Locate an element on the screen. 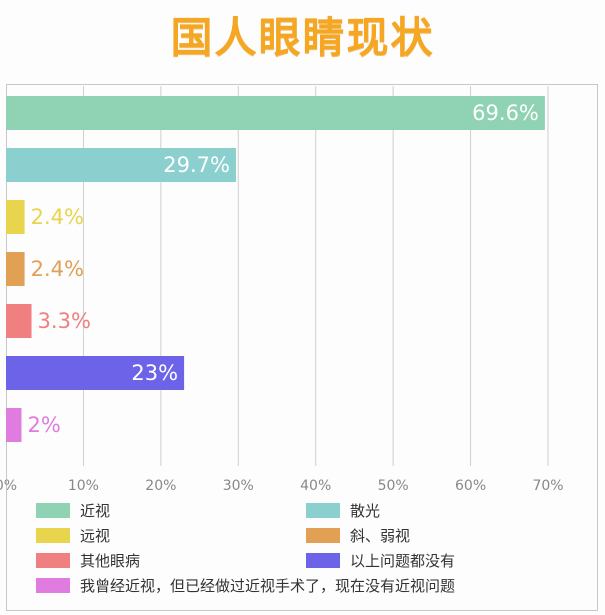  bar-value-label: 3.3% is located at coordinates (64, 321).